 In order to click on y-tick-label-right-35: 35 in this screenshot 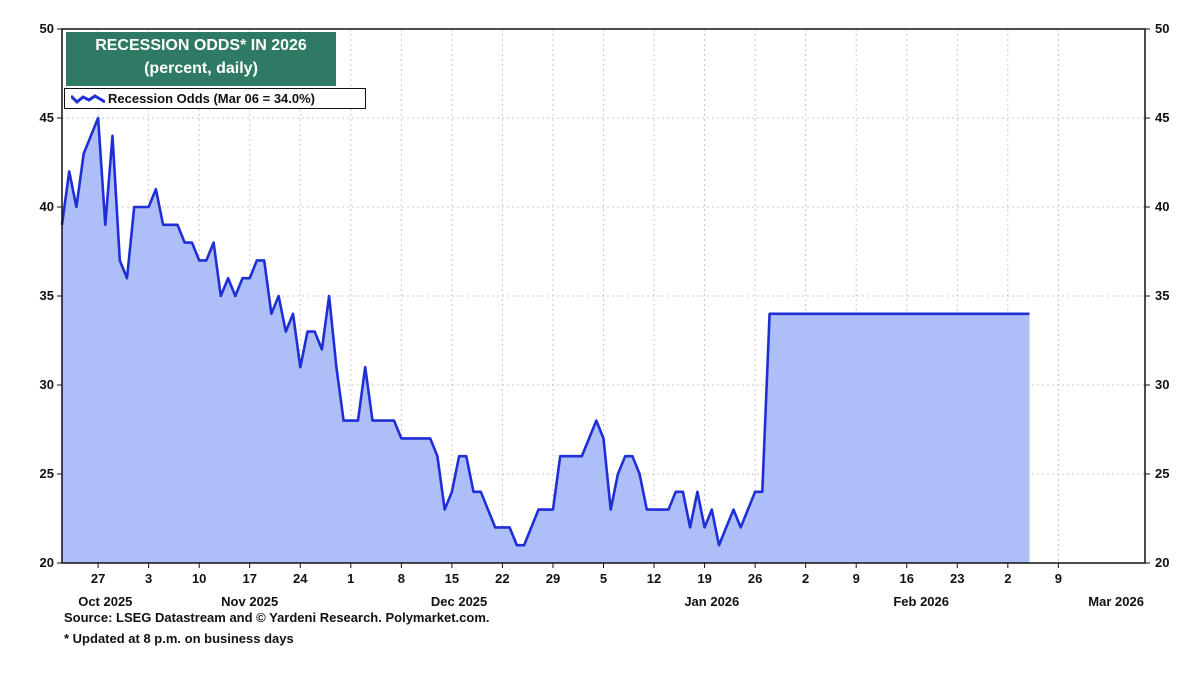, I will do `click(1162, 295)`.